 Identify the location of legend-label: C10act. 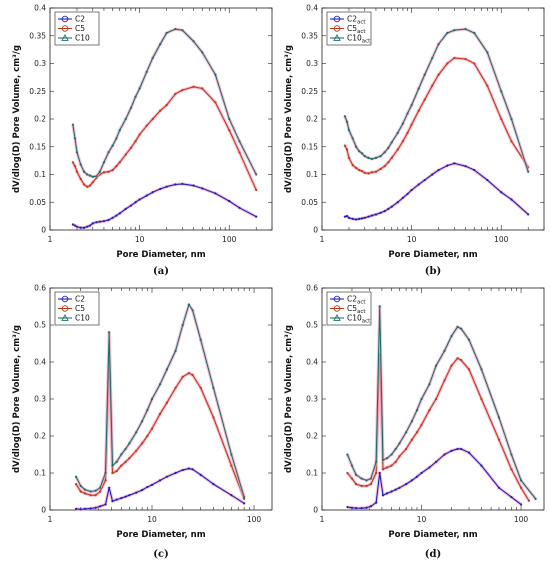
(359, 39).